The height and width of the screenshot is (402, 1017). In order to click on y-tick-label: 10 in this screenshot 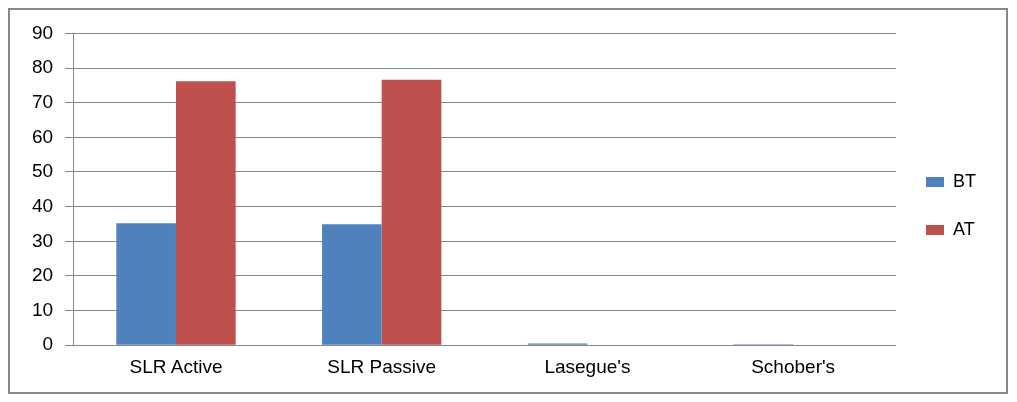, I will do `click(42, 309)`.